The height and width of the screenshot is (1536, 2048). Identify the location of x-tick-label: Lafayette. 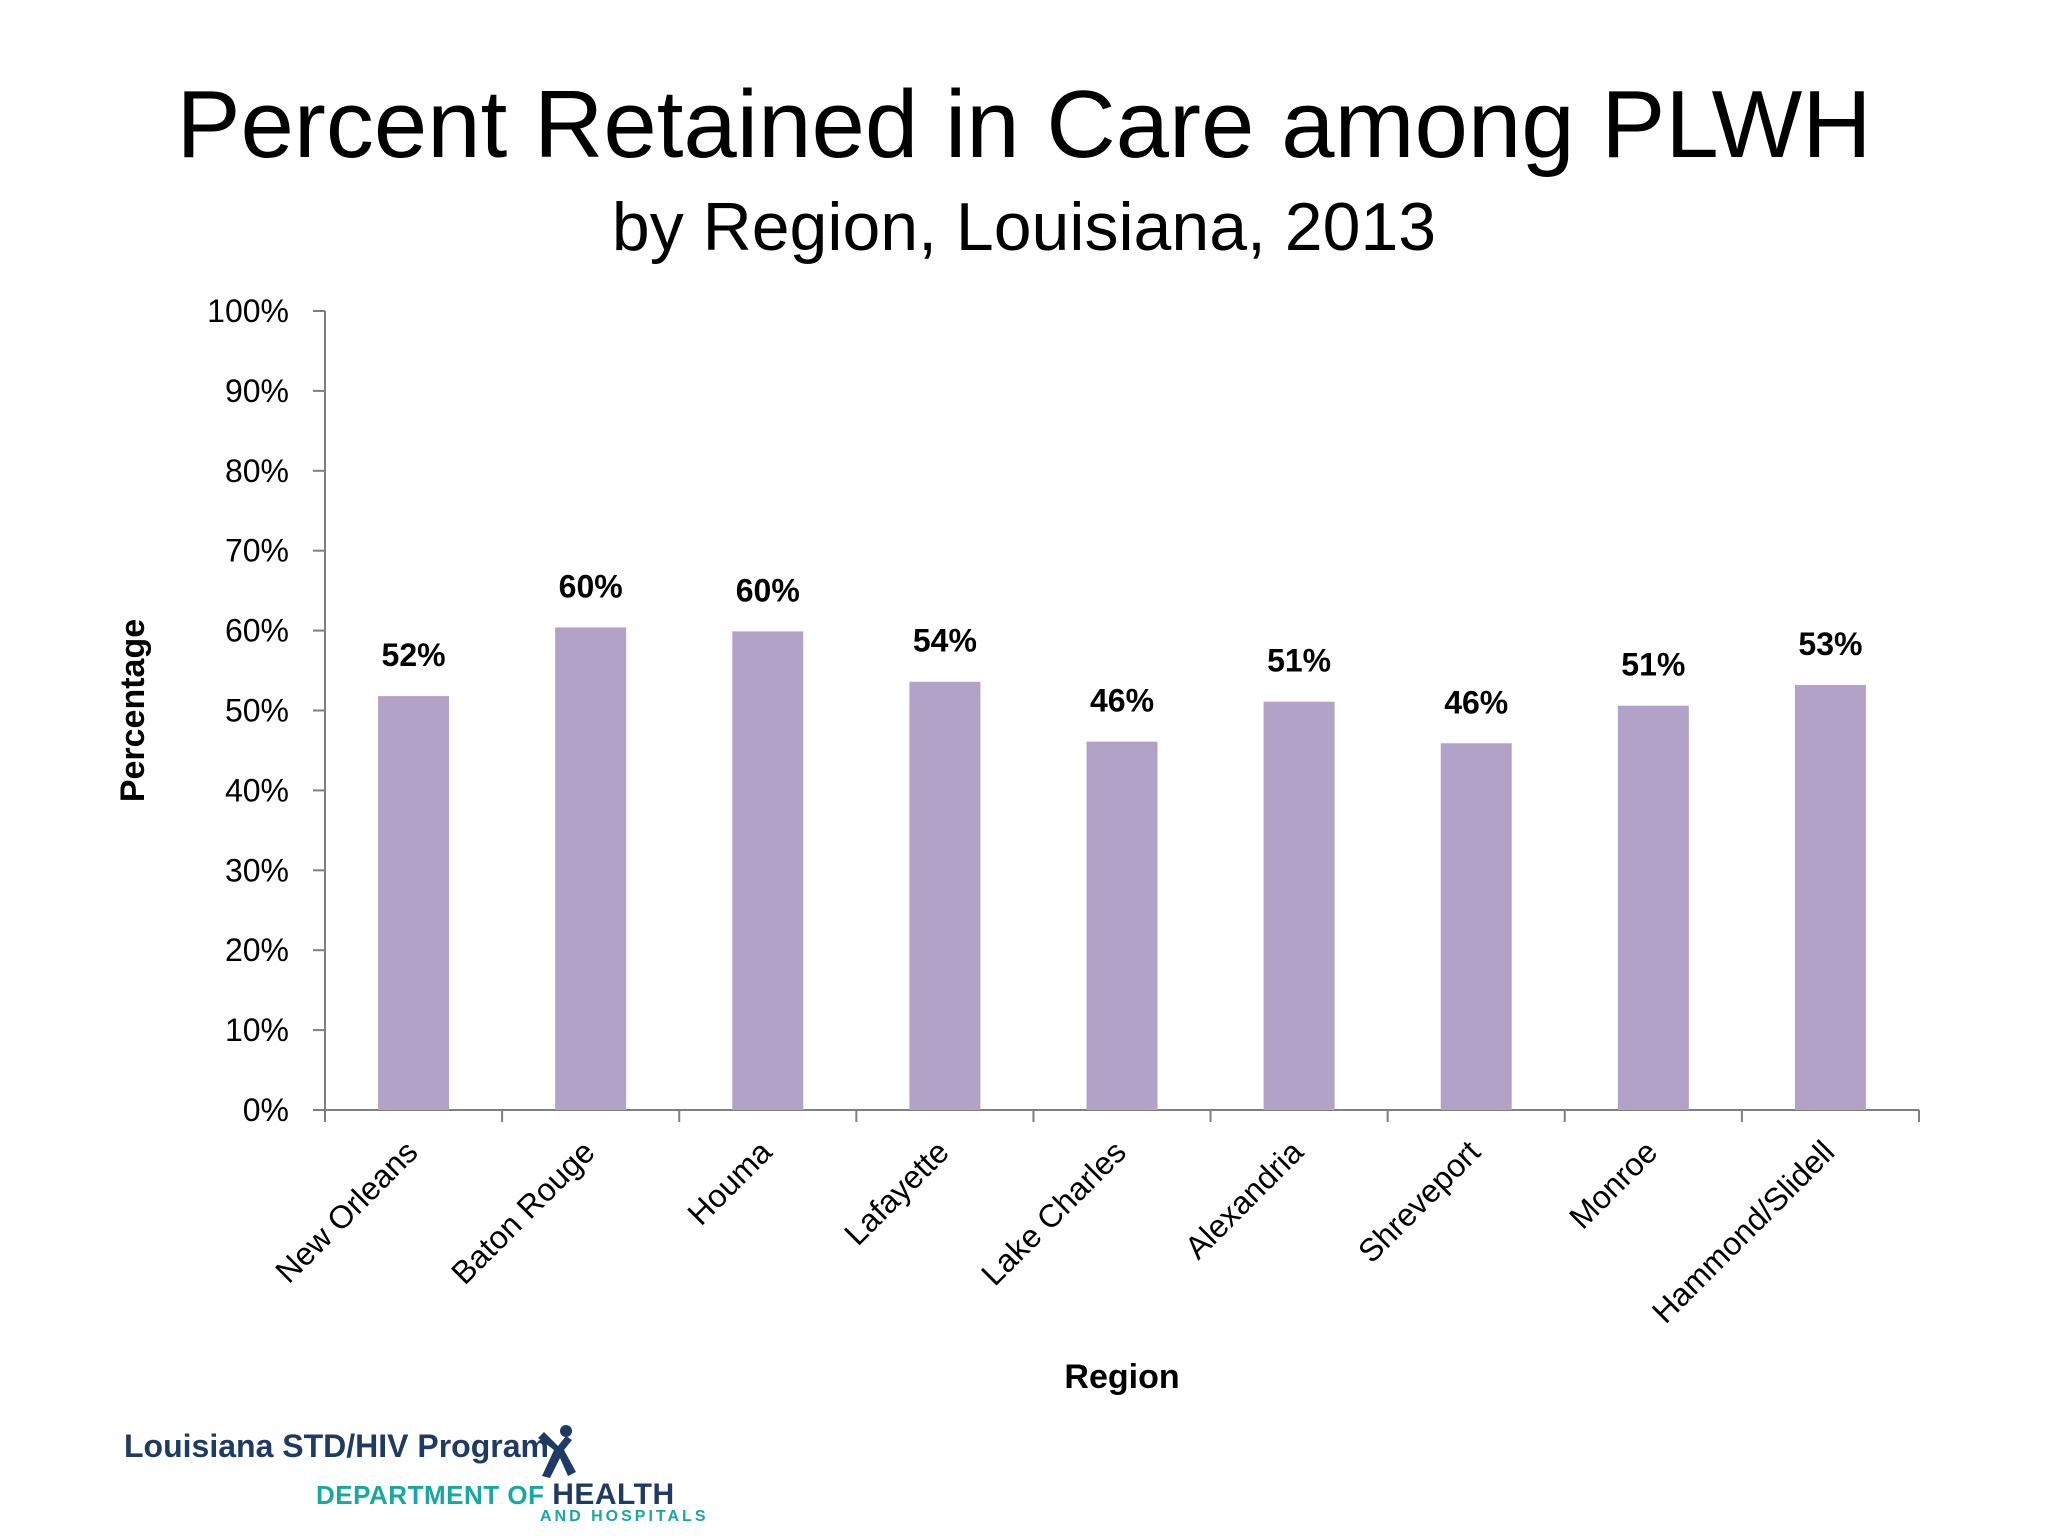
(896, 1192).